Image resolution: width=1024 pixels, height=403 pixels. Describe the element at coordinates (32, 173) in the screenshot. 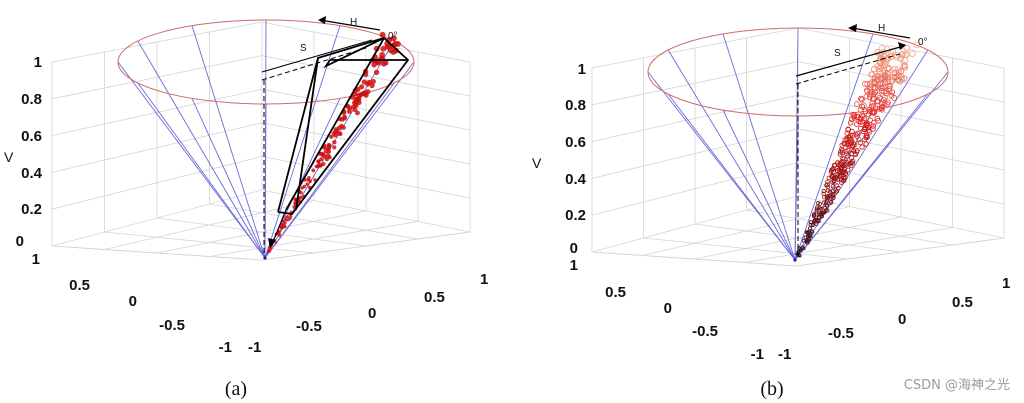

I see `a-z-tick-2: 0.4` at that location.